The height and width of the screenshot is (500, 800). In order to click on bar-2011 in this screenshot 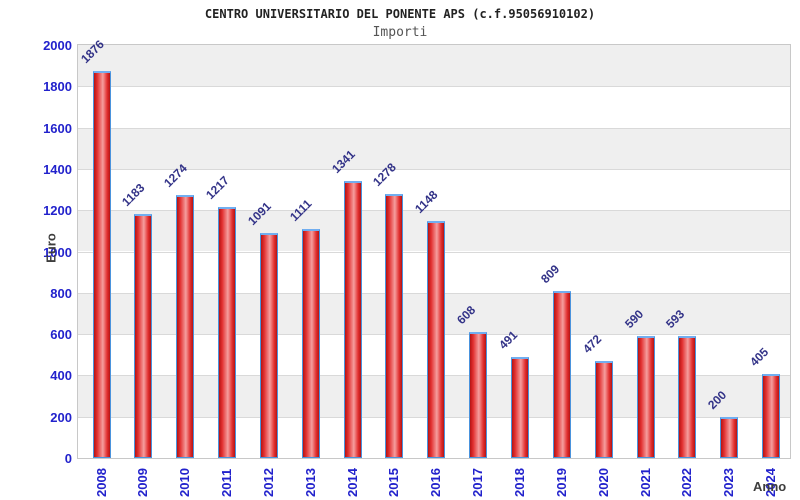, I will do `click(227, 332)`.